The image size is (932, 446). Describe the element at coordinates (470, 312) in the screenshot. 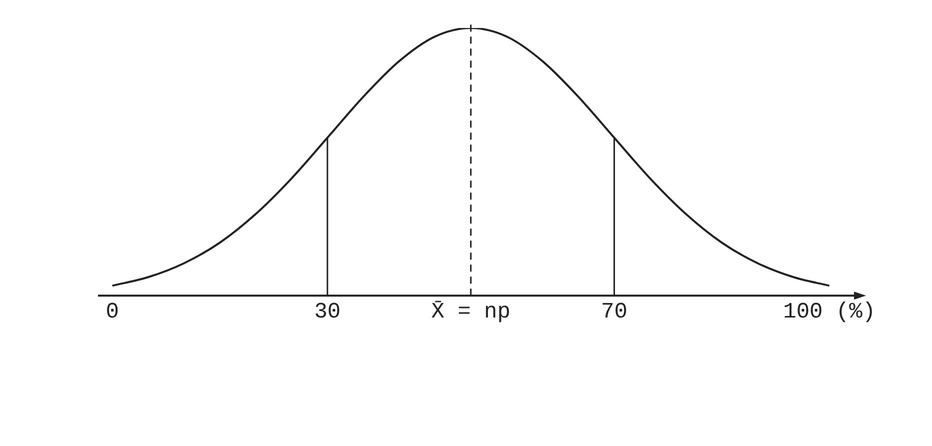

I see `x-tick-label: X̄ = np` at that location.